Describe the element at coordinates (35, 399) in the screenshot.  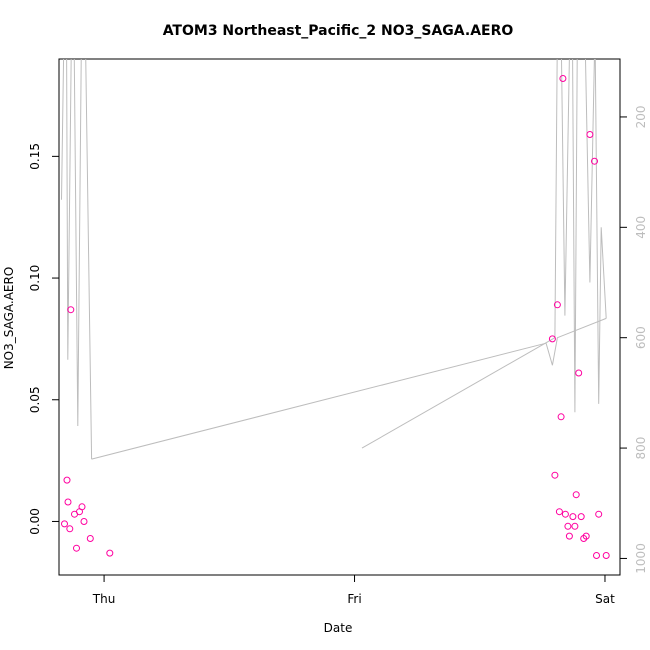
I see `y-tick-label: 0.05` at that location.